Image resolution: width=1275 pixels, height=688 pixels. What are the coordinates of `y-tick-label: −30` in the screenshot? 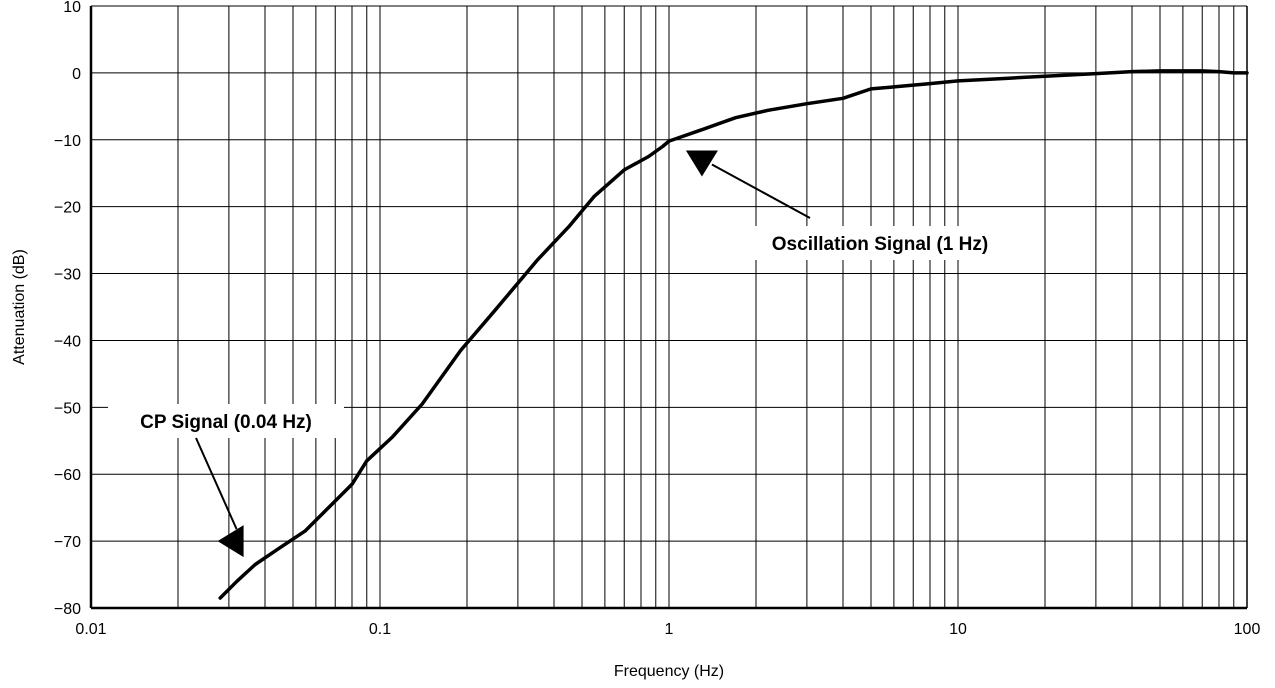 It's located at (67, 275).